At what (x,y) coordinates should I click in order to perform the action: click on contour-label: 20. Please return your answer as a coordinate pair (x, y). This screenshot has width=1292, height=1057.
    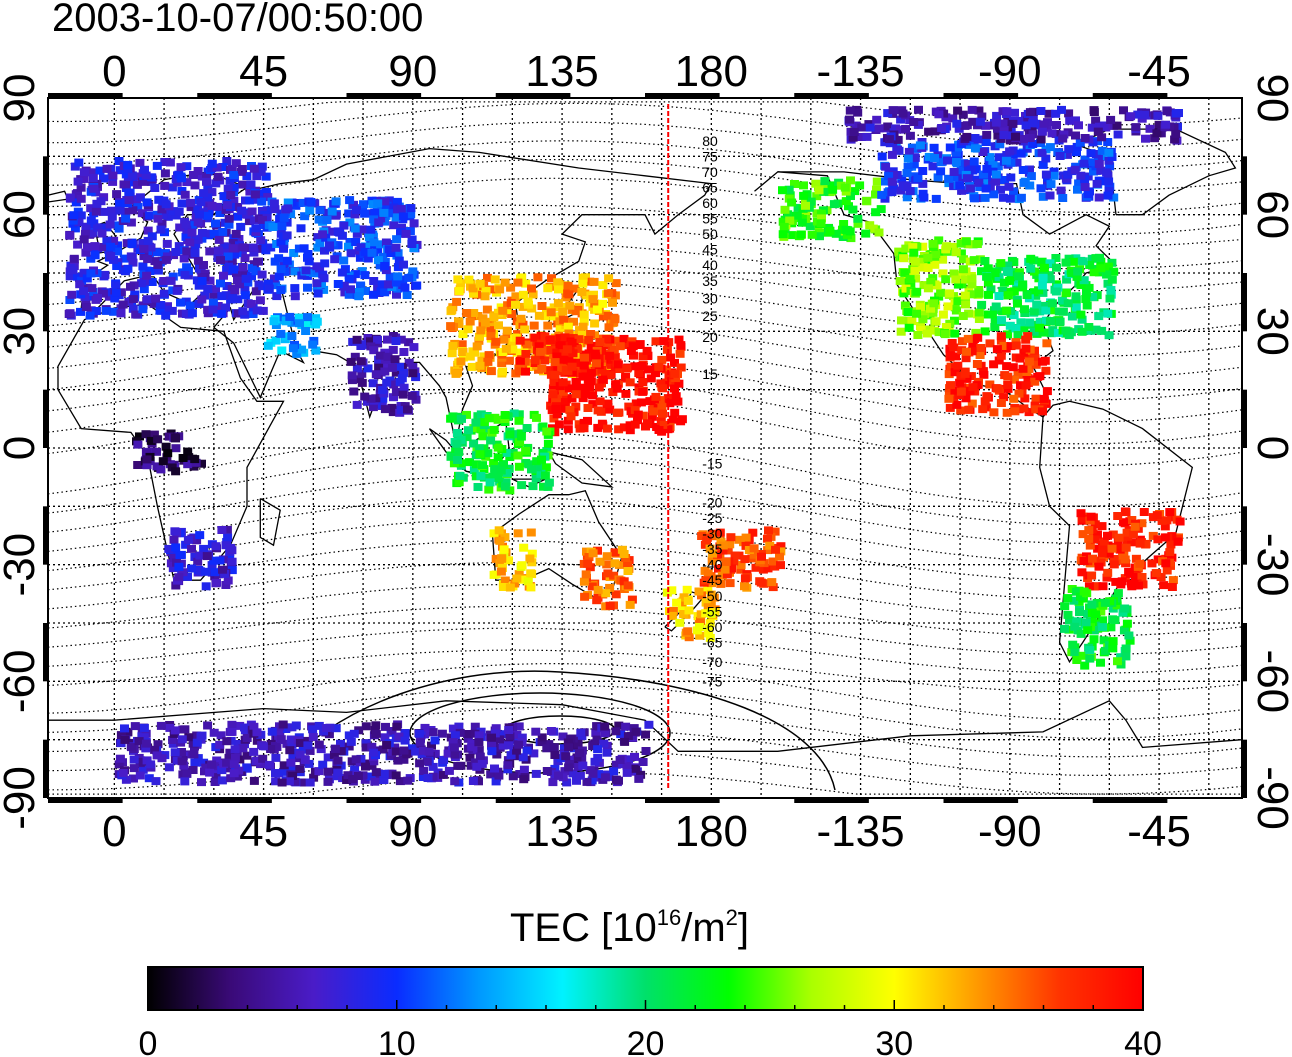
    Looking at the image, I should click on (710, 337).